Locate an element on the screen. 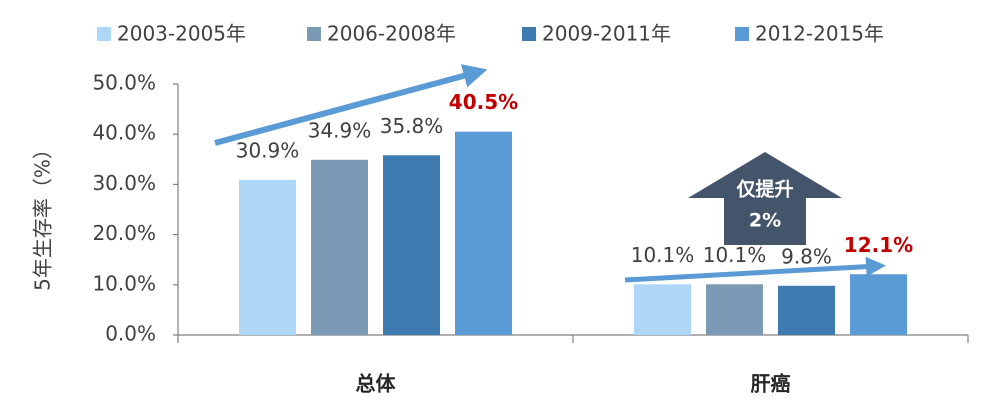 Image resolution: width=991 pixels, height=419 pixels. annotation: 仅提升 is located at coordinates (764, 189).